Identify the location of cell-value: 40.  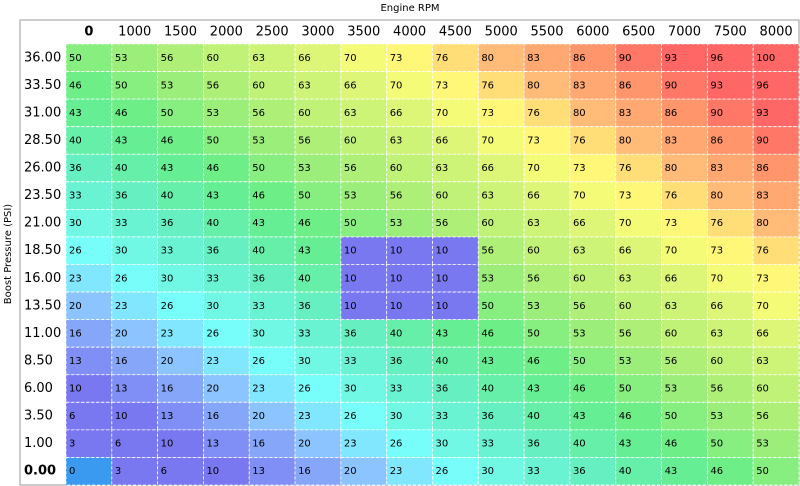
(533, 416).